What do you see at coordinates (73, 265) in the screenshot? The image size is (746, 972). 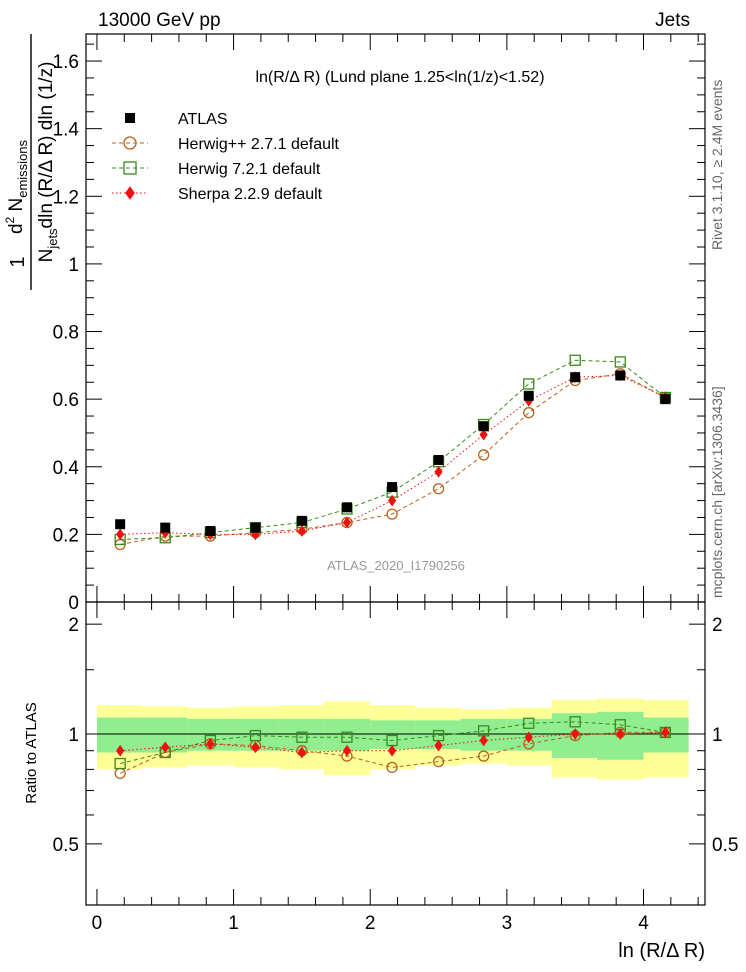 I see `y-tick-label: 1` at bounding box center [73, 265].